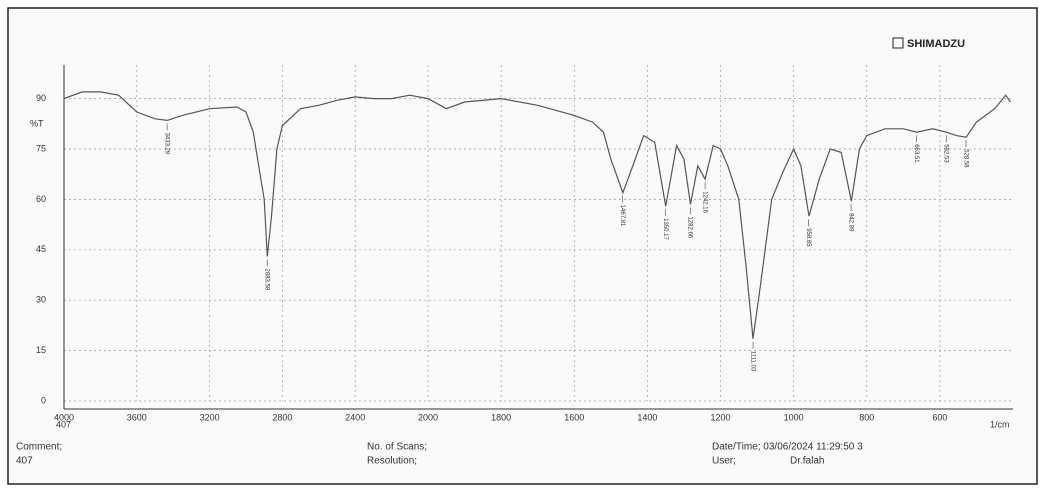  I want to click on x-tick-label: 1800, so click(501, 417).